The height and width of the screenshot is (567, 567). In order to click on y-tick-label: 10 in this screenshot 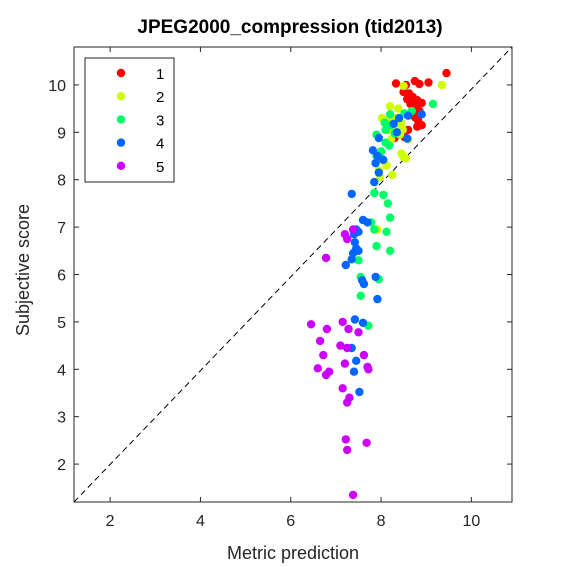, I will do `click(57, 86)`.